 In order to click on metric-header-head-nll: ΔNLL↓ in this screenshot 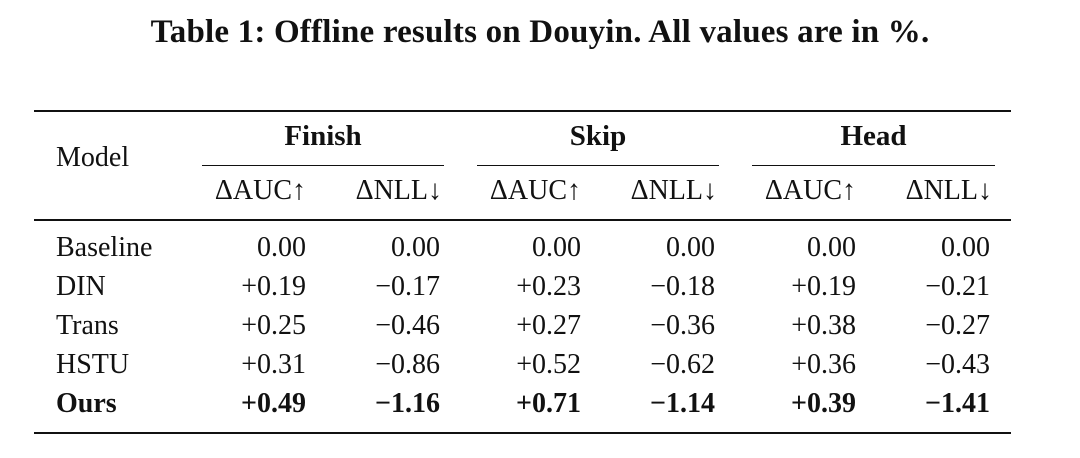, I will do `click(948, 190)`.